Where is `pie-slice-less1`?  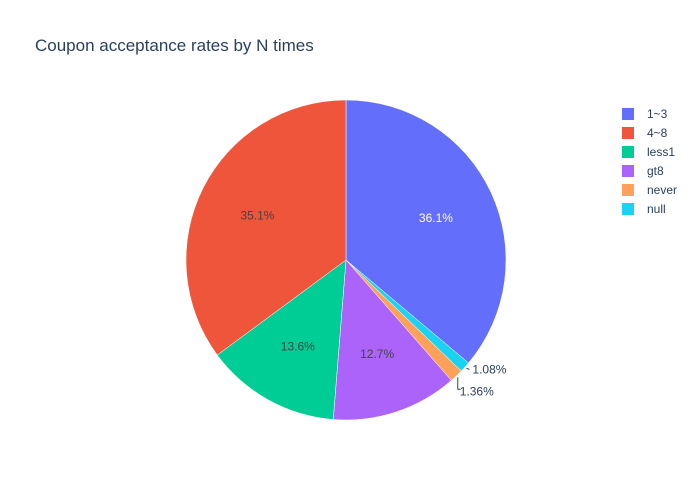 pie-slice-less1 is located at coordinates (281, 339).